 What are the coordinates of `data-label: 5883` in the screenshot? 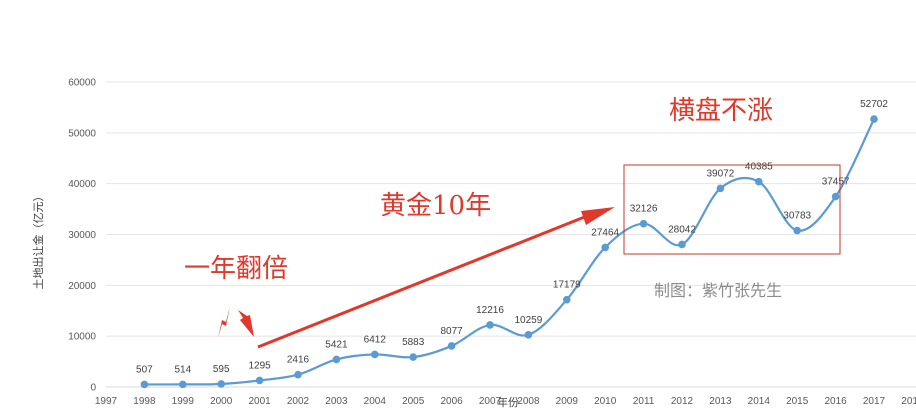 It's located at (413, 342).